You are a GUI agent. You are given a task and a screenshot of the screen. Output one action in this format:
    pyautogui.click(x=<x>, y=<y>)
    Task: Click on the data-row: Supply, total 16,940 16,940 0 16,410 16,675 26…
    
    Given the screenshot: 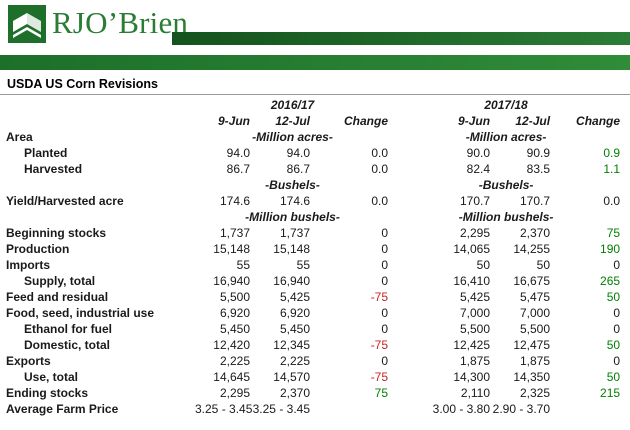 What is the action you would take?
    pyautogui.click(x=311, y=281)
    